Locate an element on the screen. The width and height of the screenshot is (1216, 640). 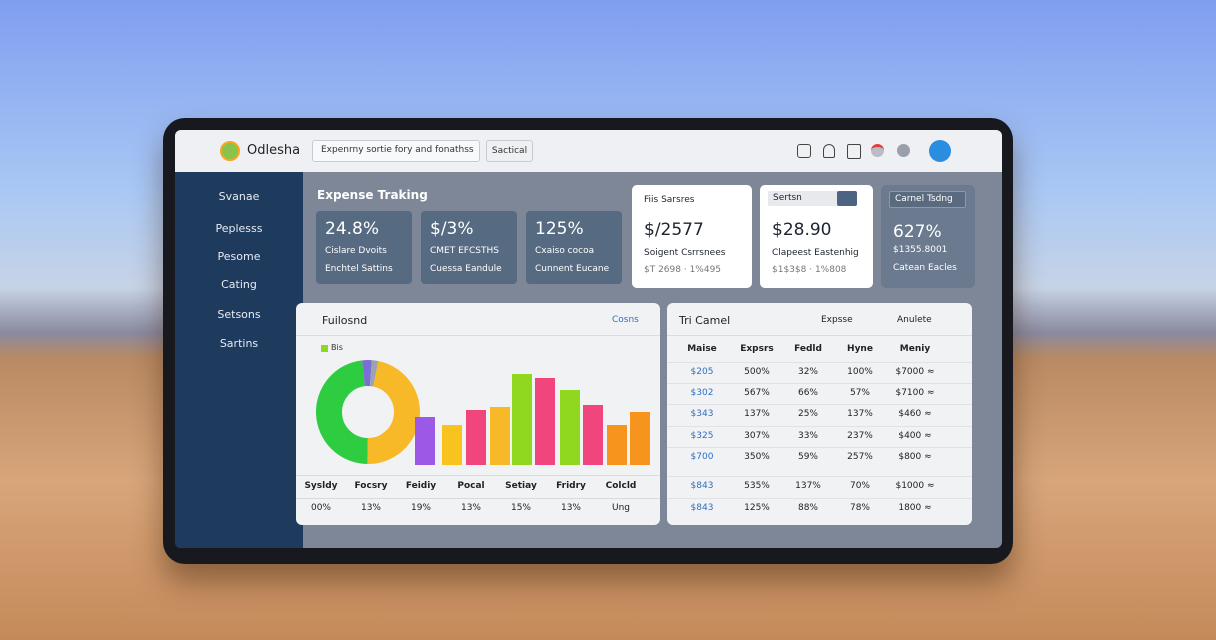
card-line: Catean Eacles is located at coordinates (925, 268).